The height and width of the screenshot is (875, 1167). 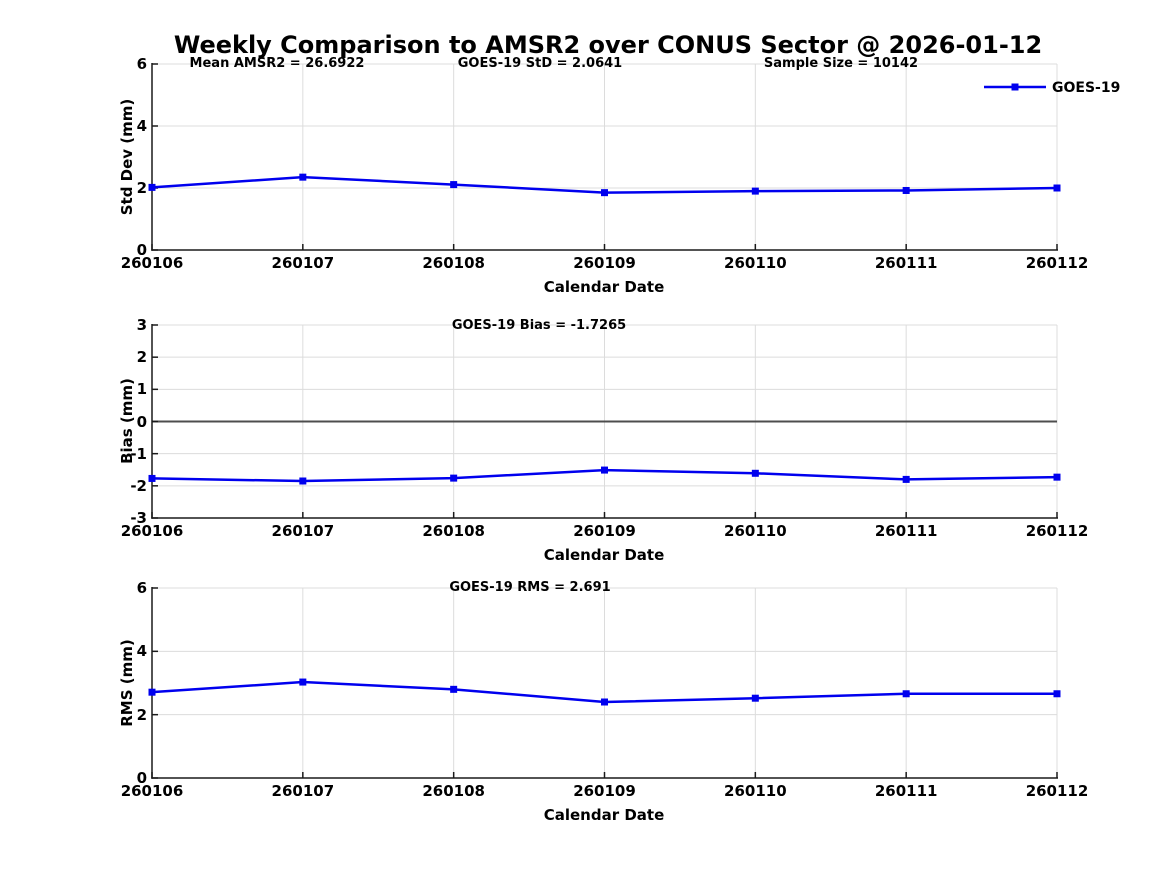 What do you see at coordinates (604, 287) in the screenshot?
I see `x-axis-label-1: Calendar Date` at bounding box center [604, 287].